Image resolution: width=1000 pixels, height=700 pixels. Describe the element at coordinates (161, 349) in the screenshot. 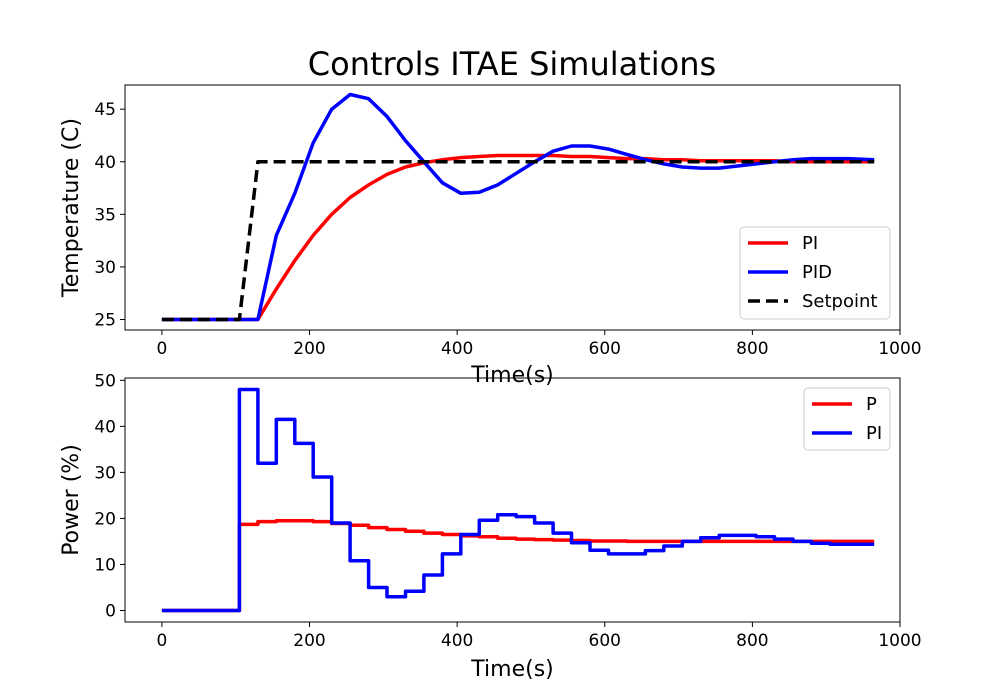

I see `temperature-x-tick-label: 0` at that location.